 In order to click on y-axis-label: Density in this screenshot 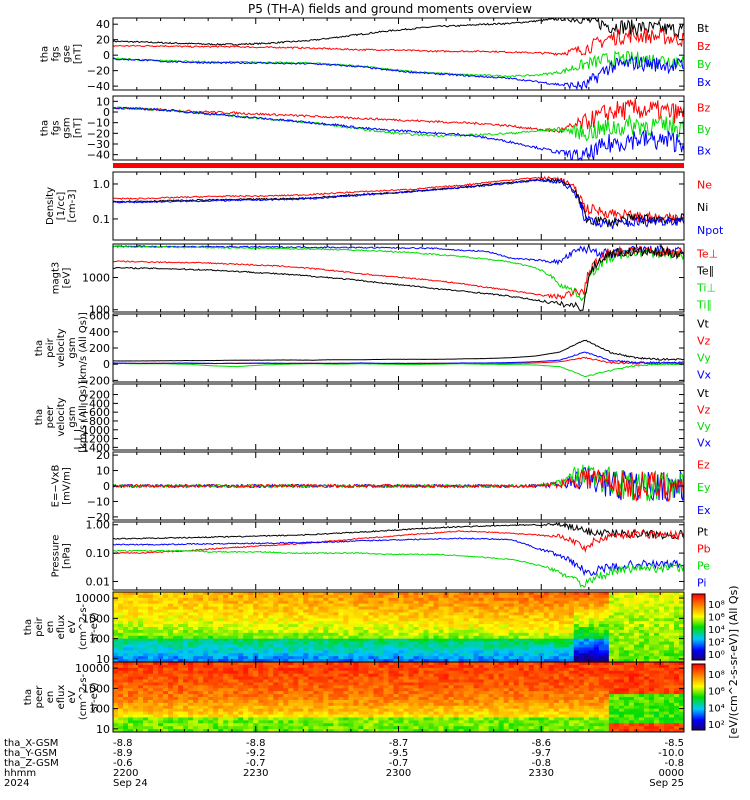, I will do `click(50, 206)`.